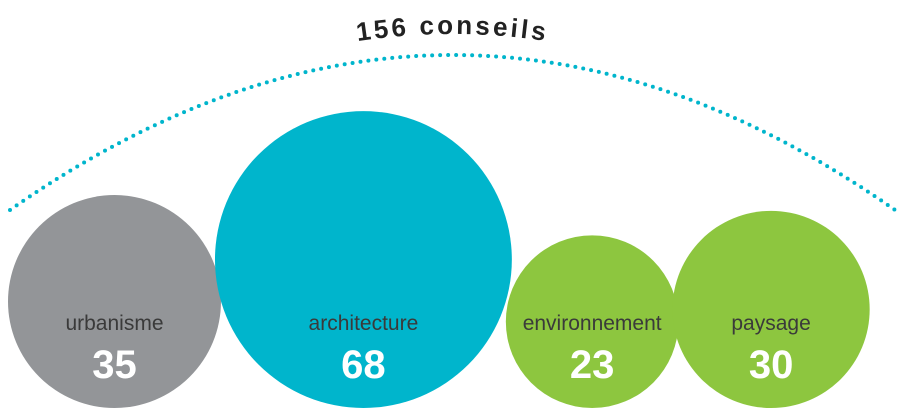 This screenshot has height=416, width=906. I want to click on category-label: paysage, so click(770, 323).